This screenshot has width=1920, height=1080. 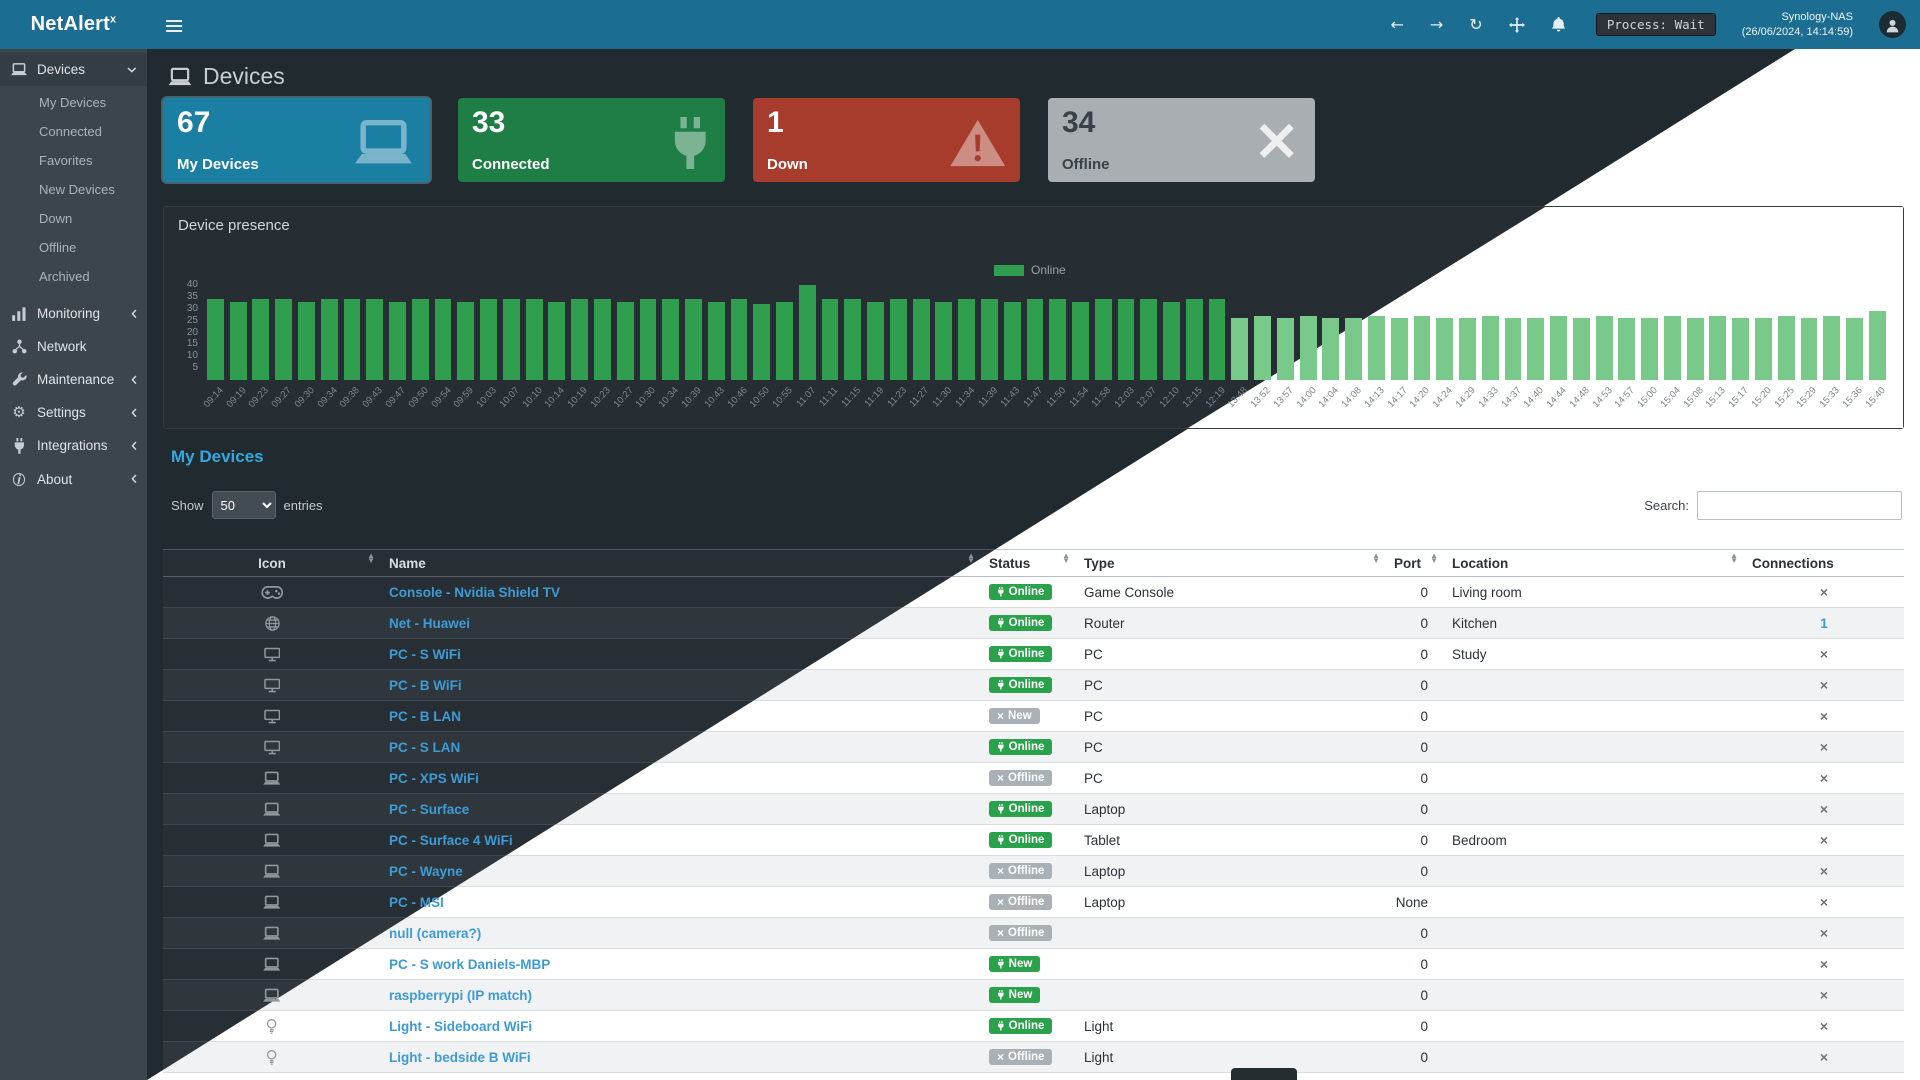 What do you see at coordinates (451, 840) in the screenshot?
I see `device-name-link: PC - Surface 4 WiFi` at bounding box center [451, 840].